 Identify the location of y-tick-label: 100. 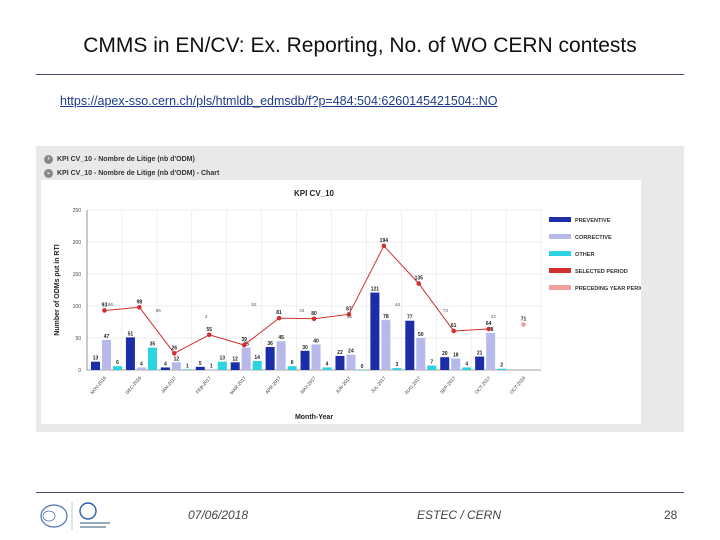
(77, 307).